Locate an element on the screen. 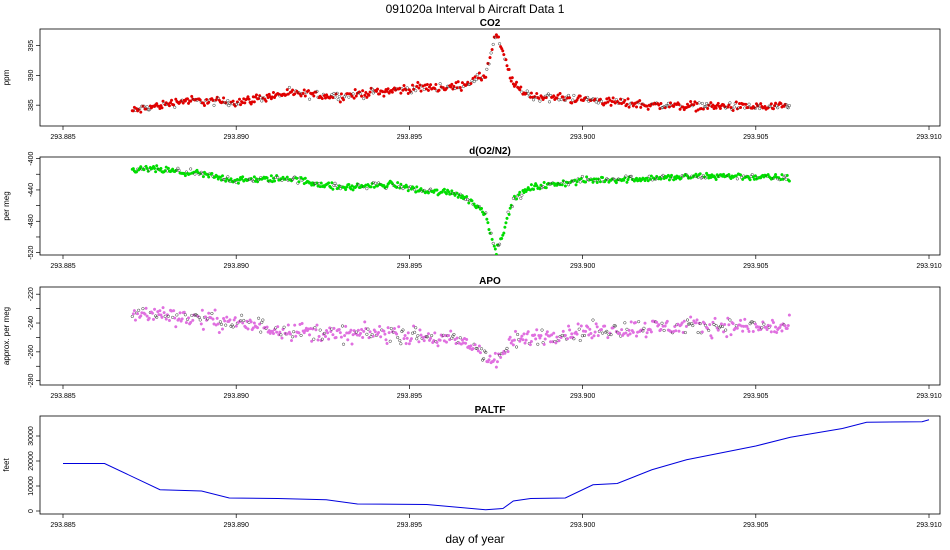 The image size is (950, 550). y-tick-label: 385 is located at coordinates (31, 105).